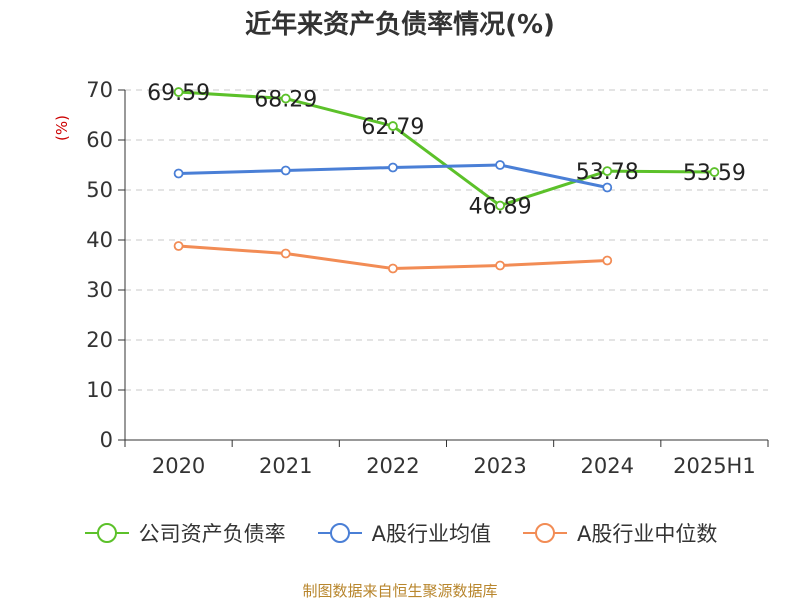 The image size is (800, 601). I want to click on legend-item-industry-median: A股行业中位数, so click(619, 533).